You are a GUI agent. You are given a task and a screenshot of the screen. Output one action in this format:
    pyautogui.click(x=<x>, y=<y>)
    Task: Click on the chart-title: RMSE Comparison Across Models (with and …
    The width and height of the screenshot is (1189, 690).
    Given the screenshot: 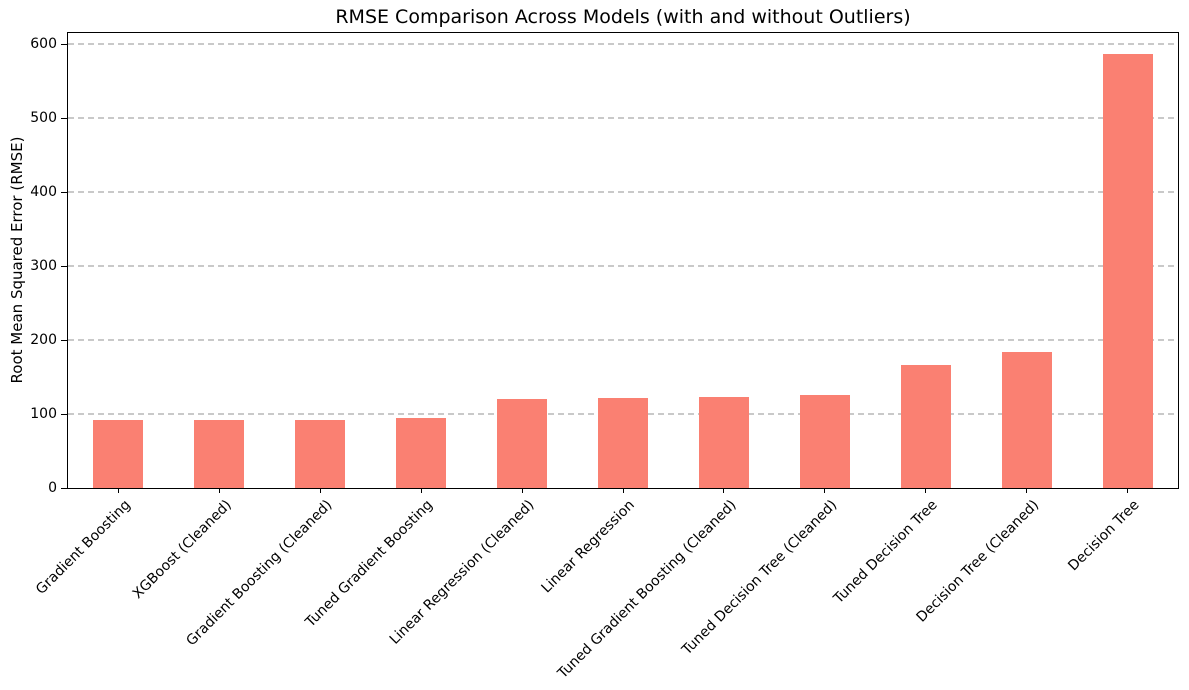 What is the action you would take?
    pyautogui.click(x=623, y=17)
    